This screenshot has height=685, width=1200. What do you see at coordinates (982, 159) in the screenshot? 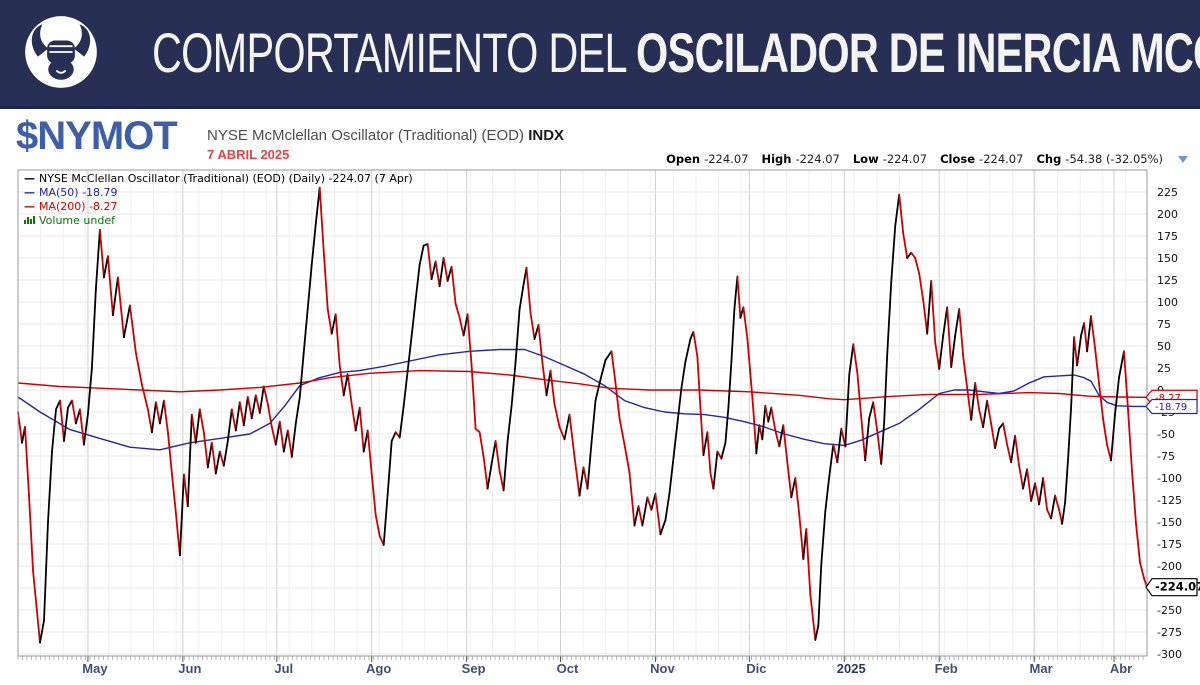
I see `quote-close: Close -224.07` at bounding box center [982, 159].